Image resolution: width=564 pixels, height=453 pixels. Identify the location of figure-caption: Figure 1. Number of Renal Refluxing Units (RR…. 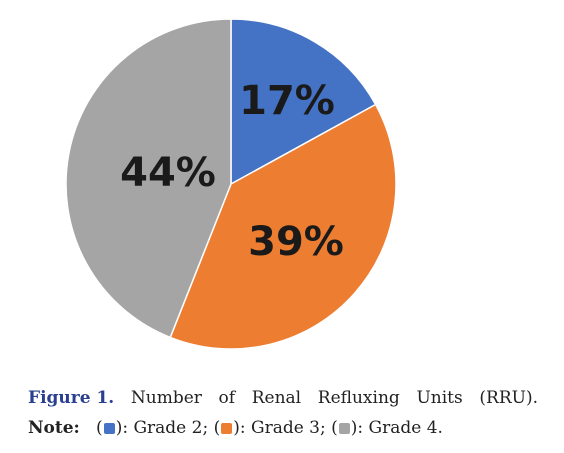
(283, 398).